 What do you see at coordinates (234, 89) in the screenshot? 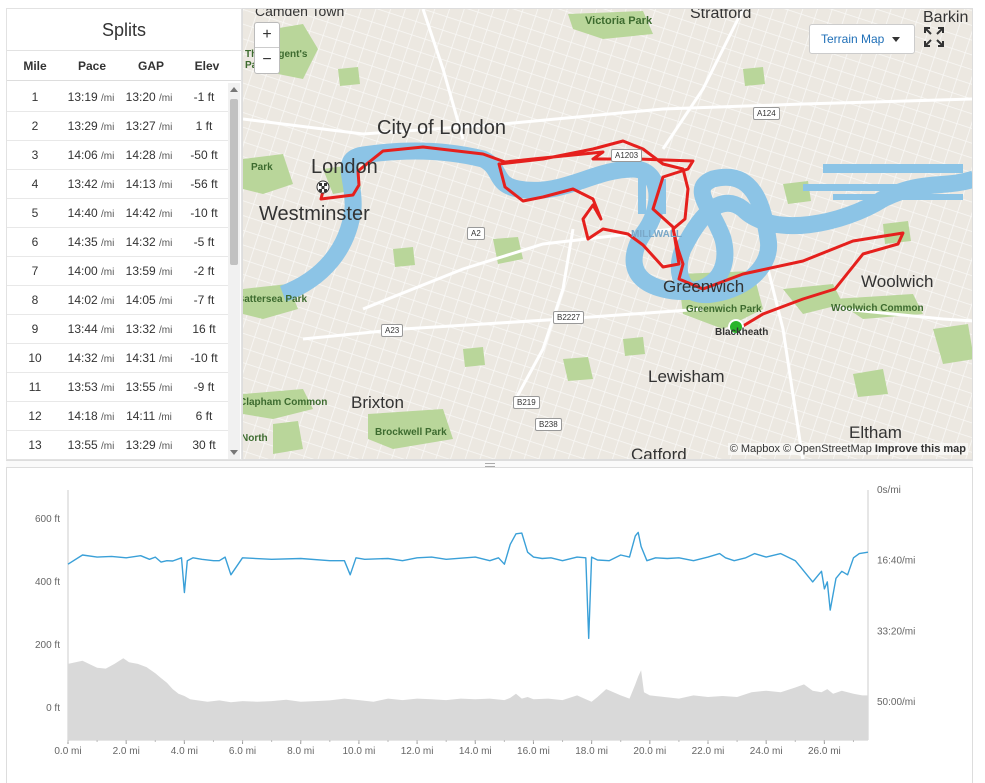
I see `scroll-up-arrow-icon` at bounding box center [234, 89].